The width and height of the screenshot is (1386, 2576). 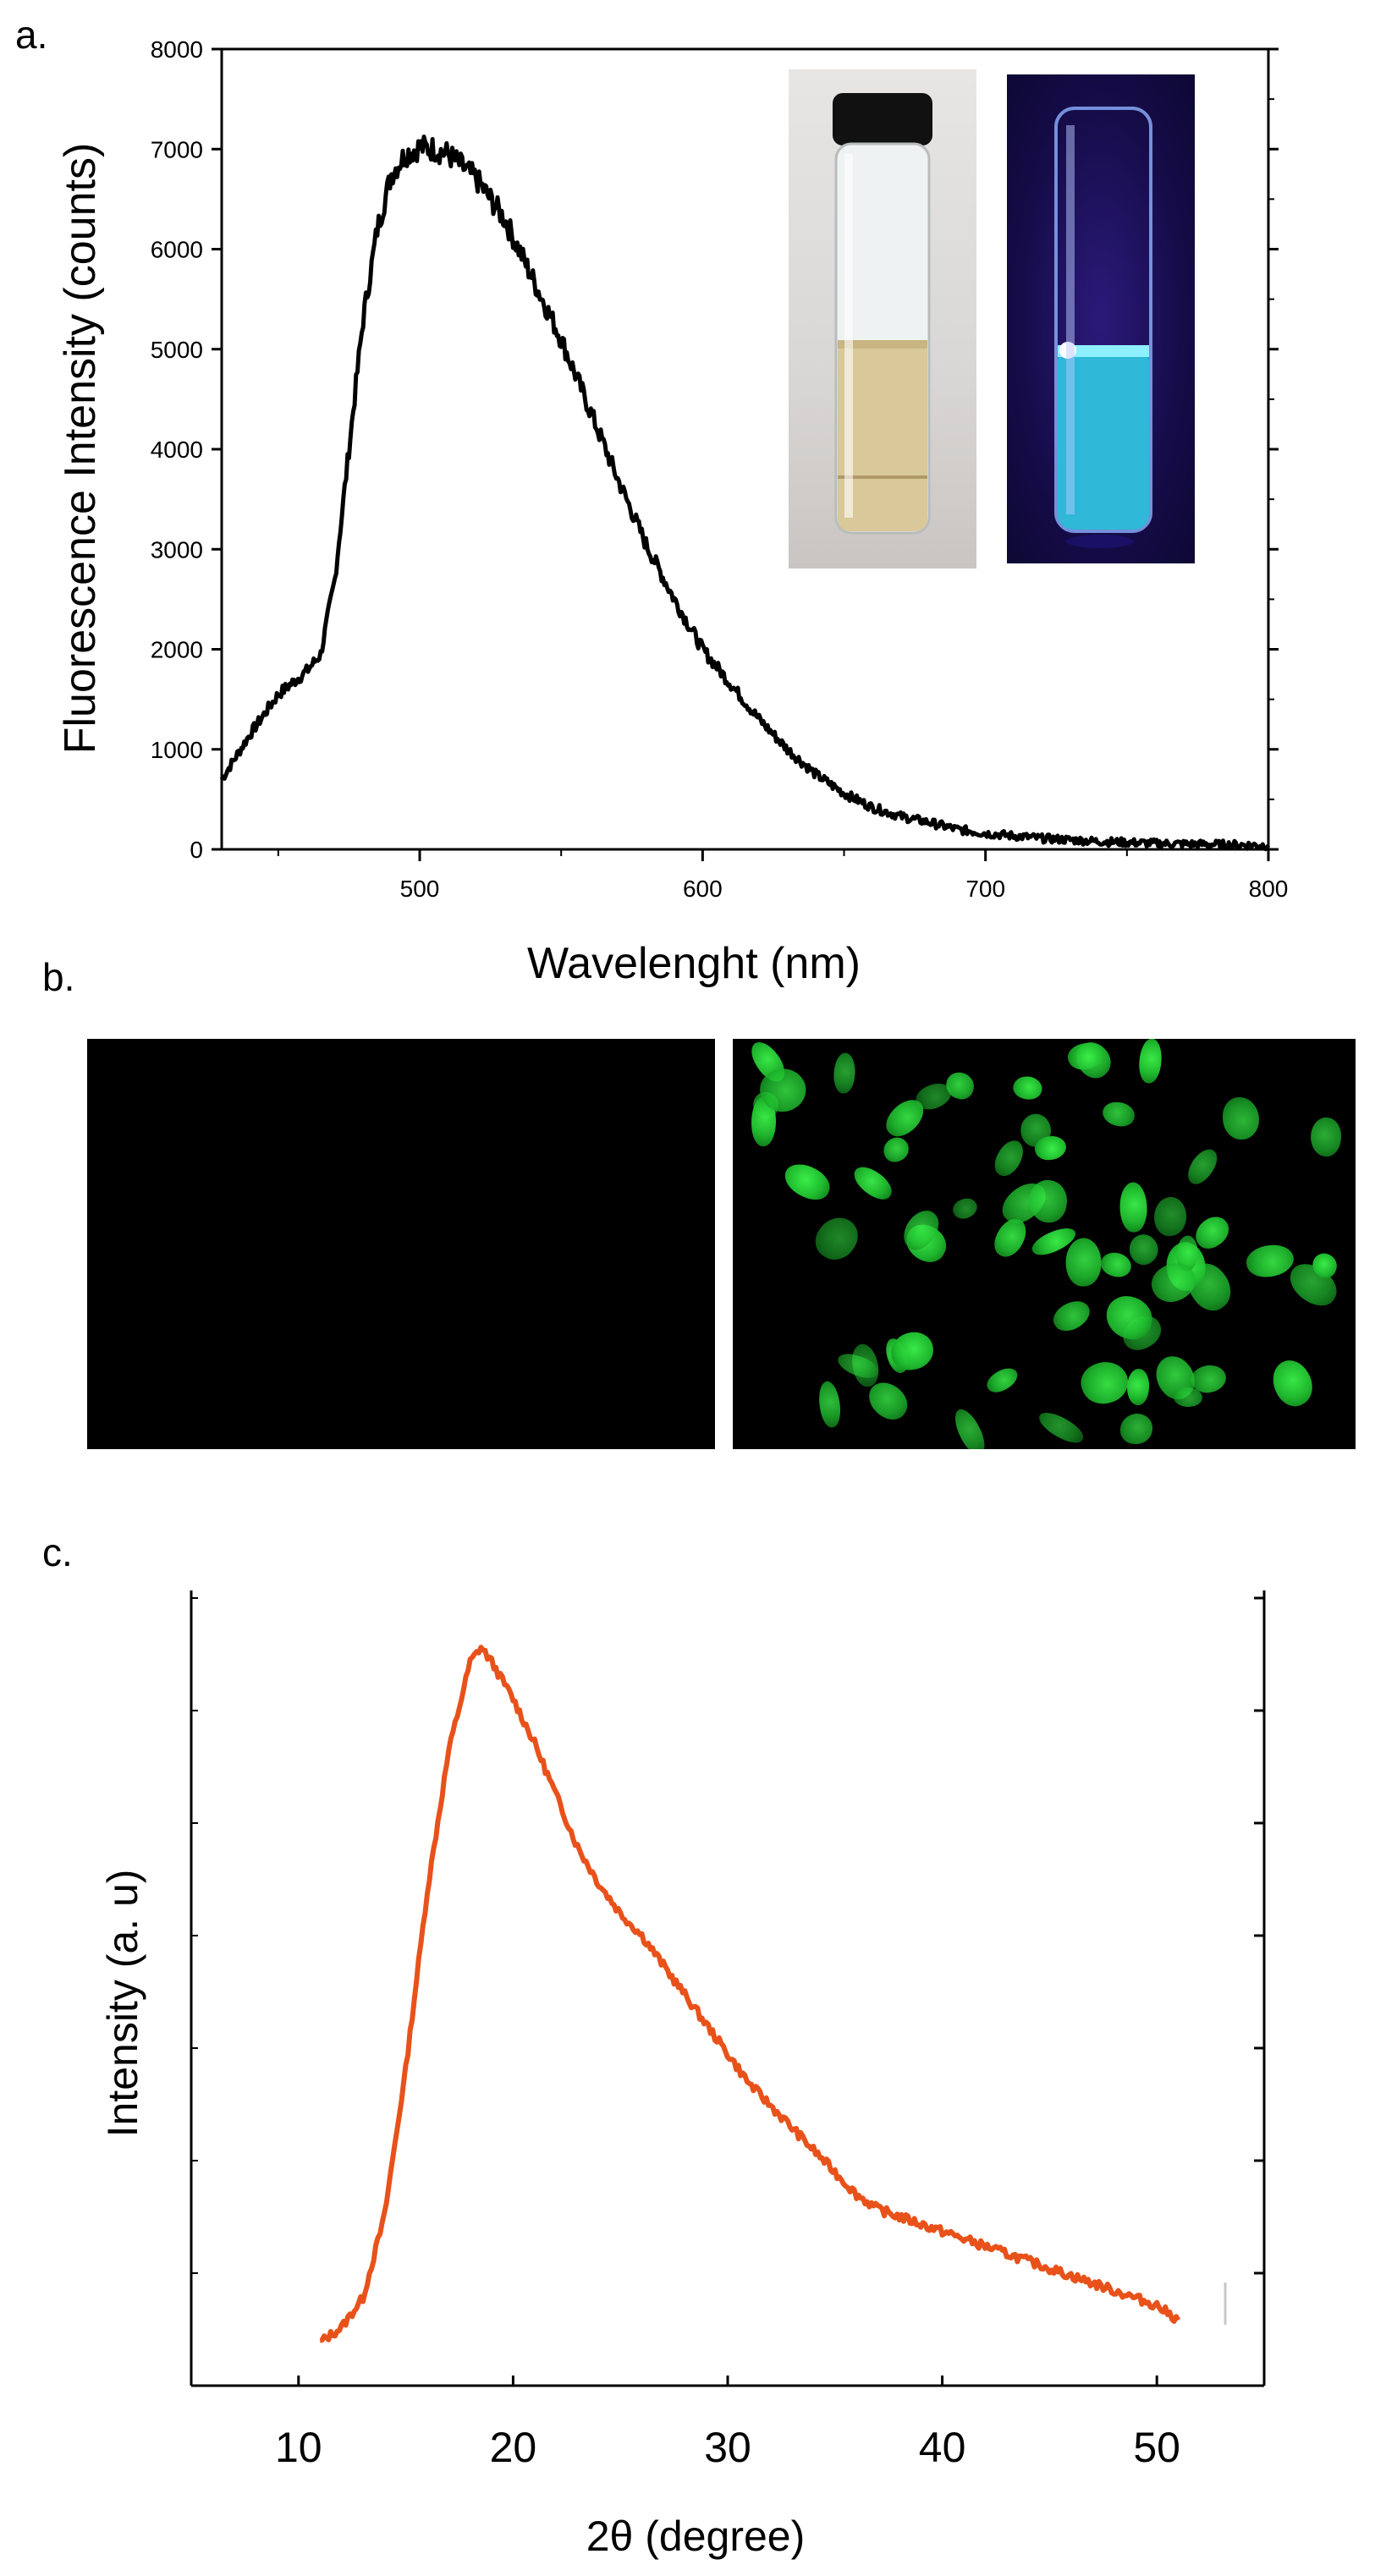 What do you see at coordinates (985, 889) in the screenshot?
I see `chart-a-xtick-label: 700` at bounding box center [985, 889].